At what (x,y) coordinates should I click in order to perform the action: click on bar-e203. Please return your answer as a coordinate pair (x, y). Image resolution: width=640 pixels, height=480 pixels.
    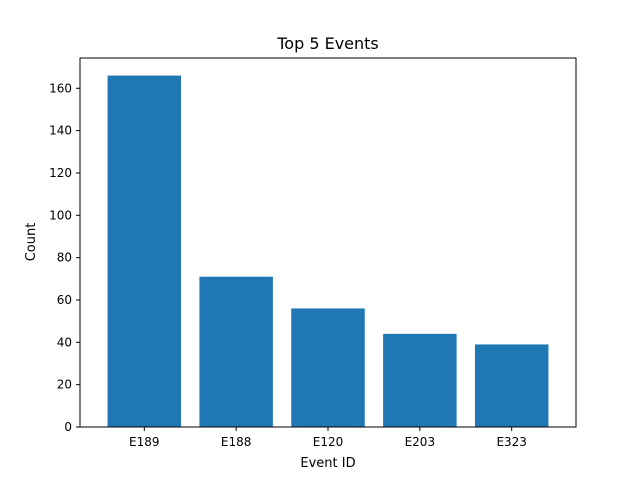
    Looking at the image, I should click on (420, 380).